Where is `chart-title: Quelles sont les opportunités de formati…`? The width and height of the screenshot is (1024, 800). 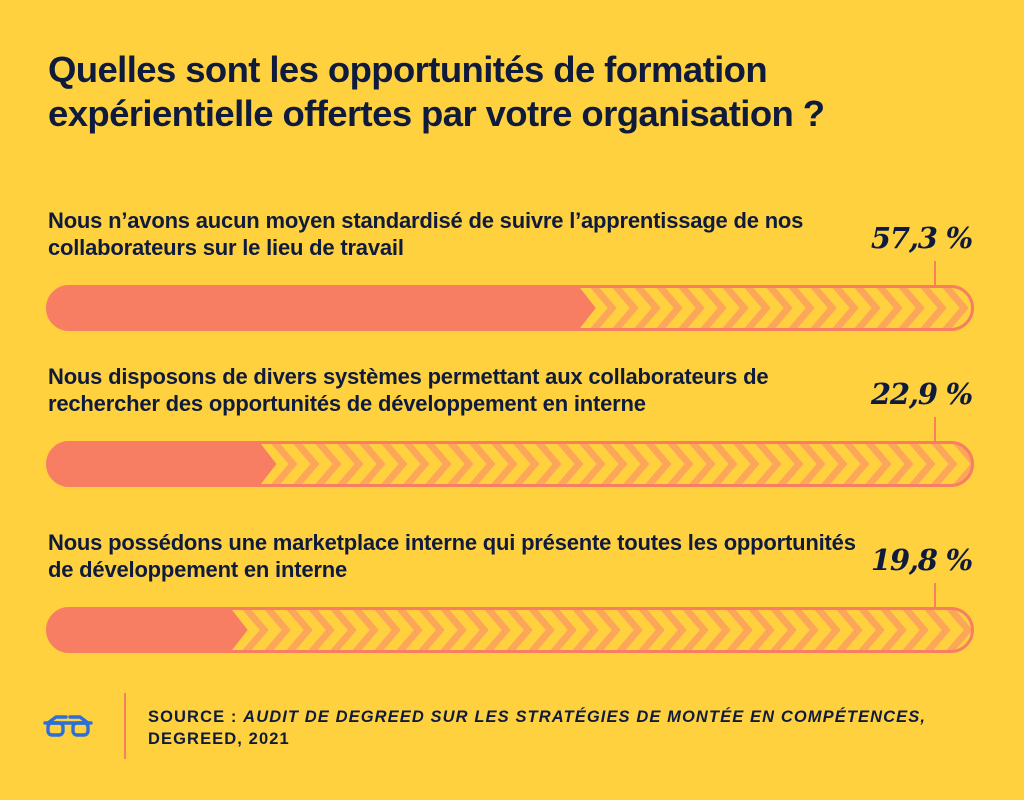
chart-title: Quelles sont les opportunités de formati… is located at coordinates (436, 91).